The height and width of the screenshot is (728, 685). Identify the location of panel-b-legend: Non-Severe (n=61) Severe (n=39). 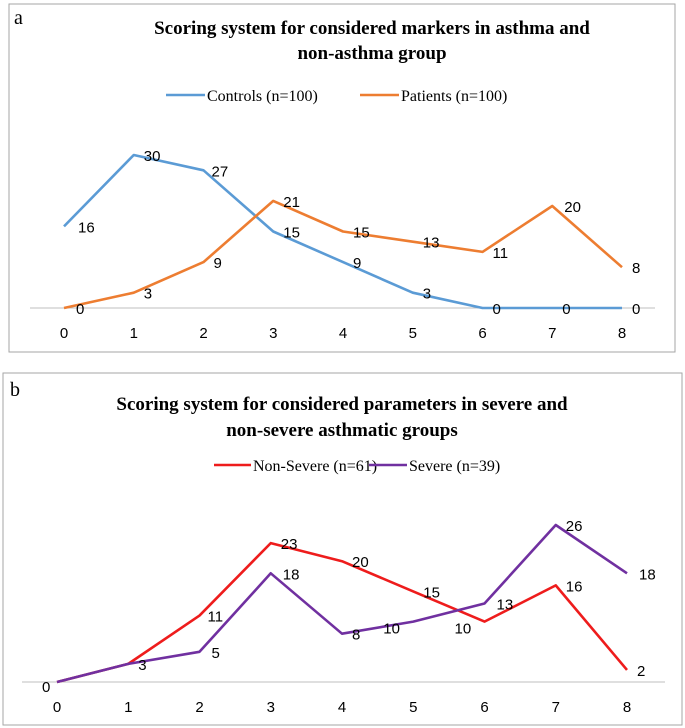
(357, 466).